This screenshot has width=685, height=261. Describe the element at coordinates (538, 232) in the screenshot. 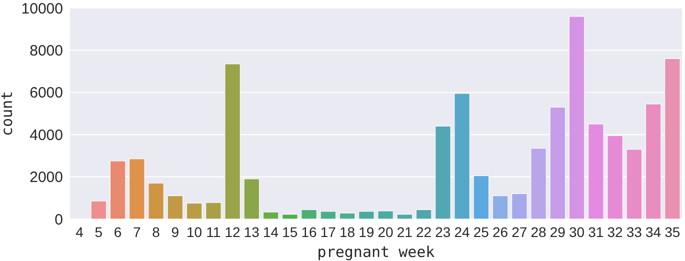

I see `x-tick-label: 28` at that location.